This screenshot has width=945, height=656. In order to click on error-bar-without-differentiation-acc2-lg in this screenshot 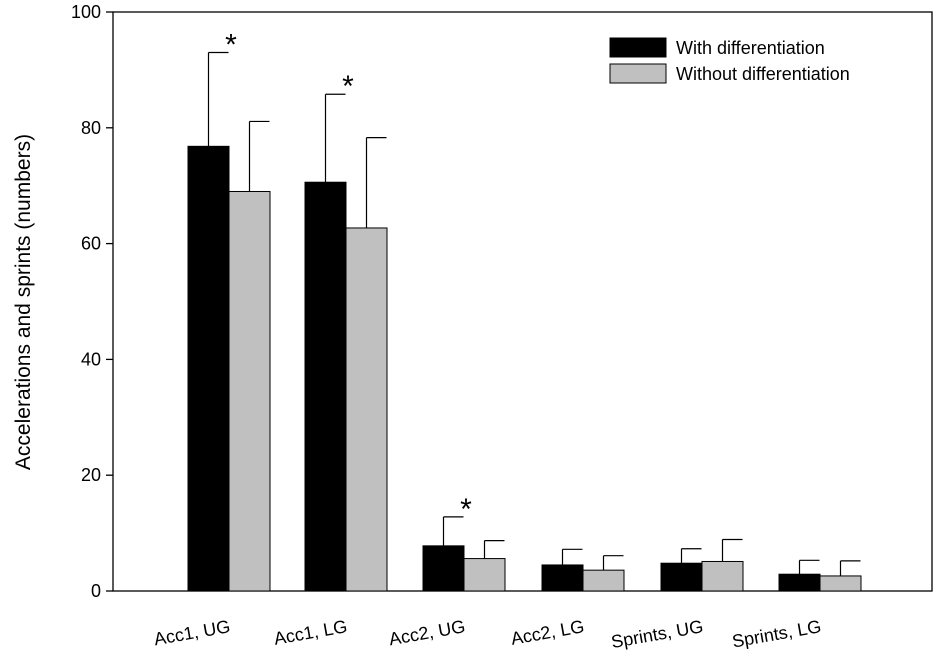, I will do `click(613, 563)`.